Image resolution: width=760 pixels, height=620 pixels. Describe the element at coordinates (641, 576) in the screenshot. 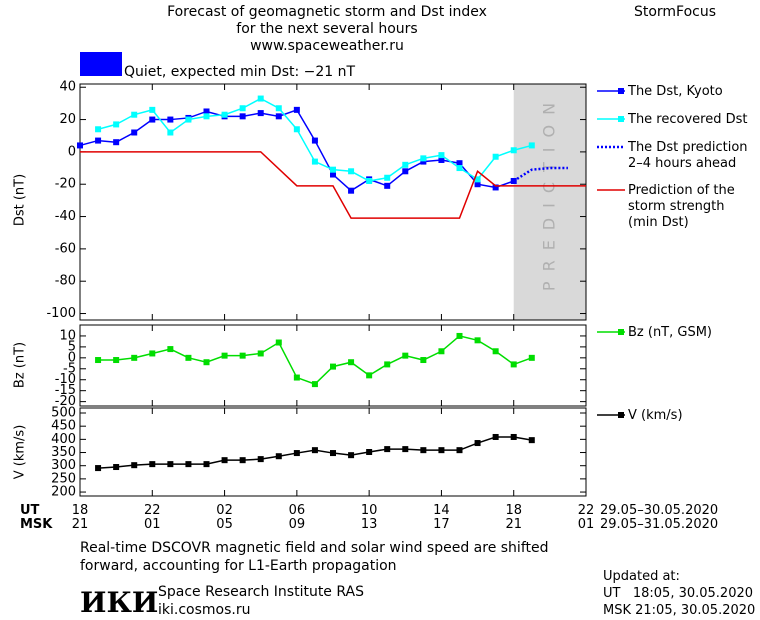

I see `updated-label: Updated at:` at that location.